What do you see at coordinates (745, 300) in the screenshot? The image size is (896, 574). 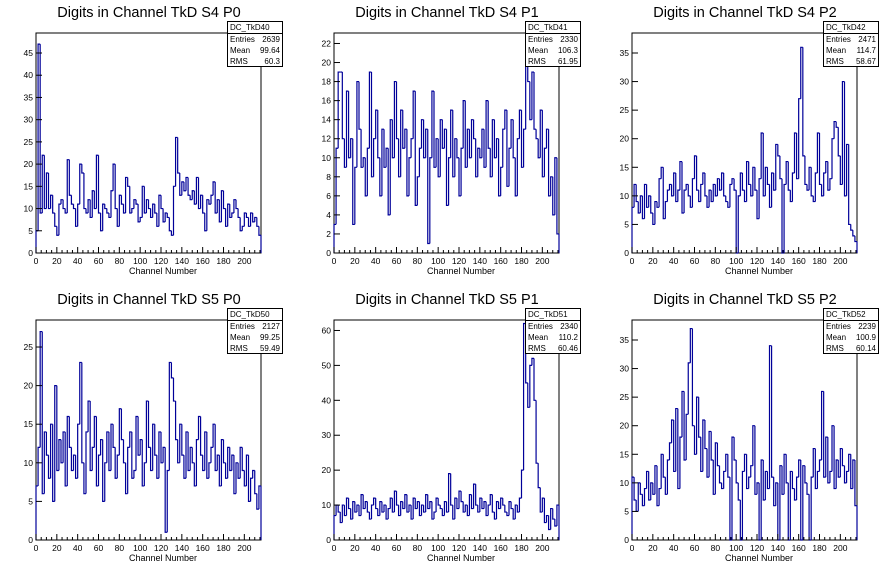 I see `histogram-title: Digits in Channel TkD S5 P2` at bounding box center [745, 300].